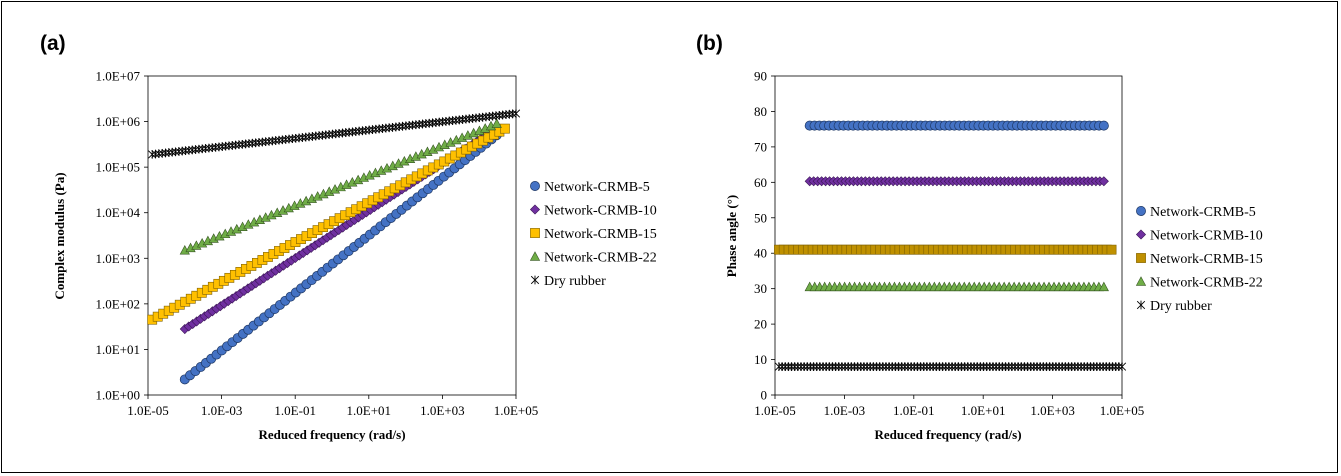 The width and height of the screenshot is (1341, 476). Describe the element at coordinates (764, 395) in the screenshot. I see `y-tick-label: 0` at that location.